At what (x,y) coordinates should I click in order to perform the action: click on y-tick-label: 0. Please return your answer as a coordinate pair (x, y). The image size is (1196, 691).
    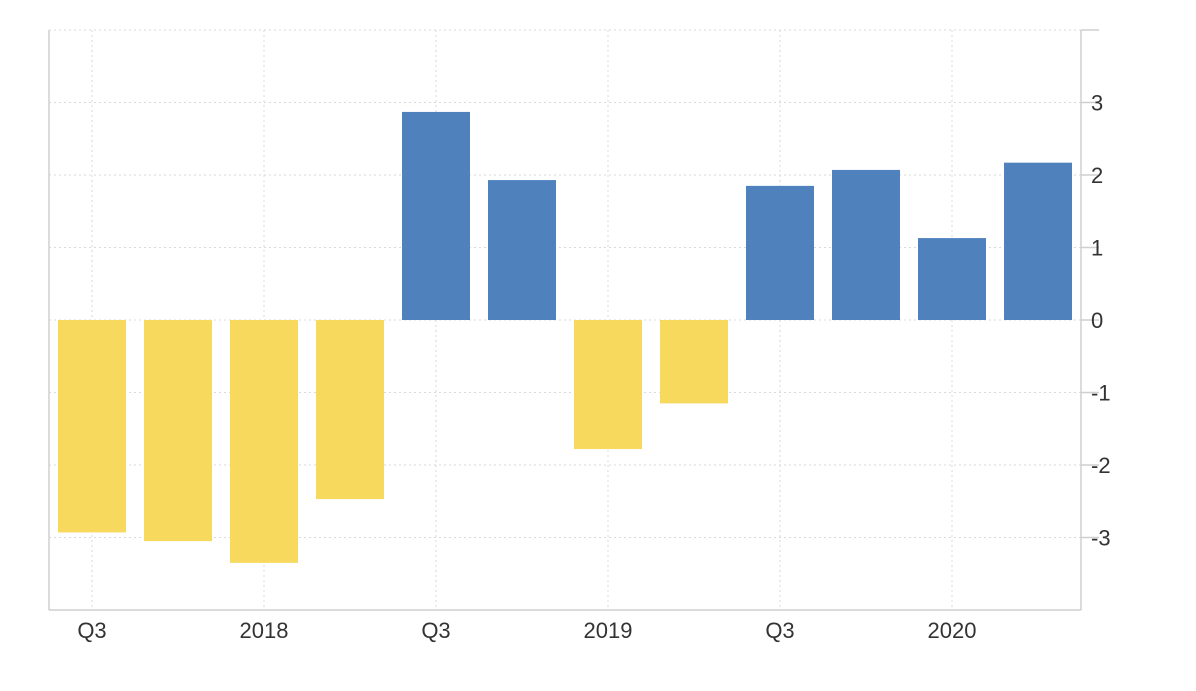
    Looking at the image, I should click on (1097, 320).